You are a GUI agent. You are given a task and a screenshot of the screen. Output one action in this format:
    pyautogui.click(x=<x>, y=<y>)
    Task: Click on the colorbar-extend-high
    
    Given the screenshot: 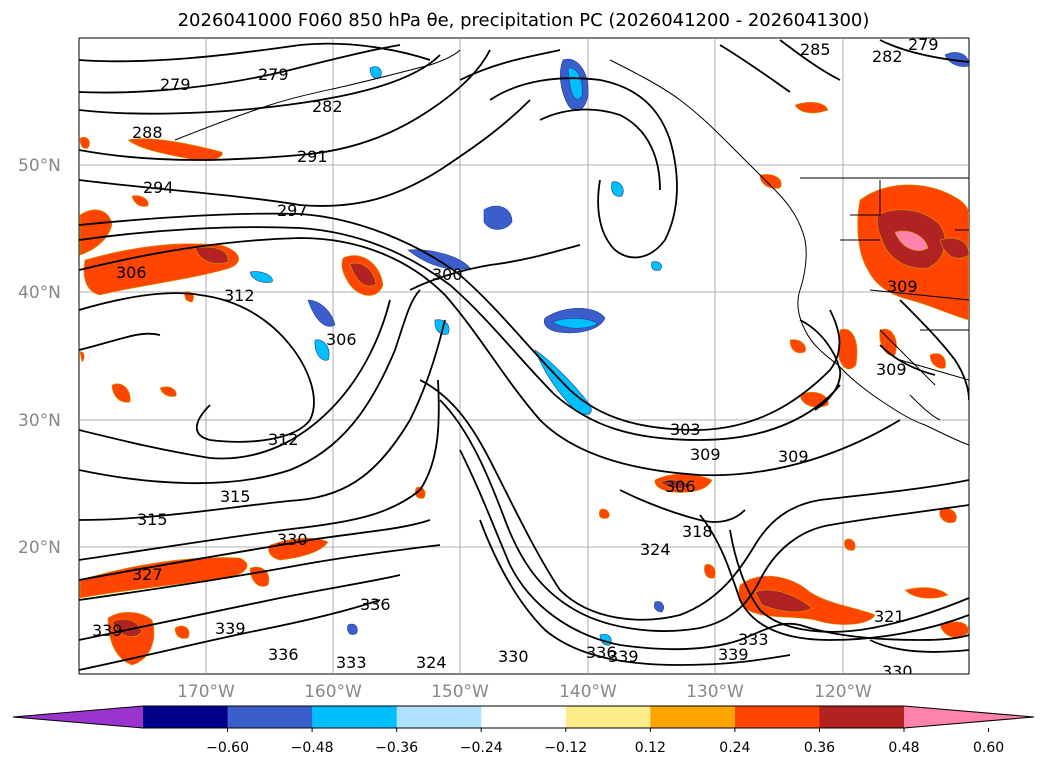 What is the action you would take?
    pyautogui.click(x=969, y=717)
    